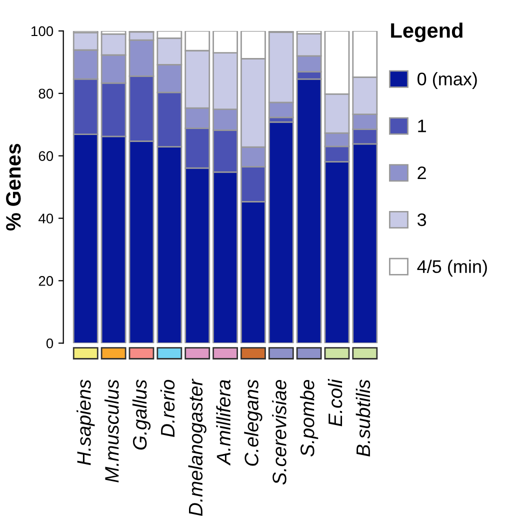  I want to click on legend-label: 0 (max), so click(447, 80).